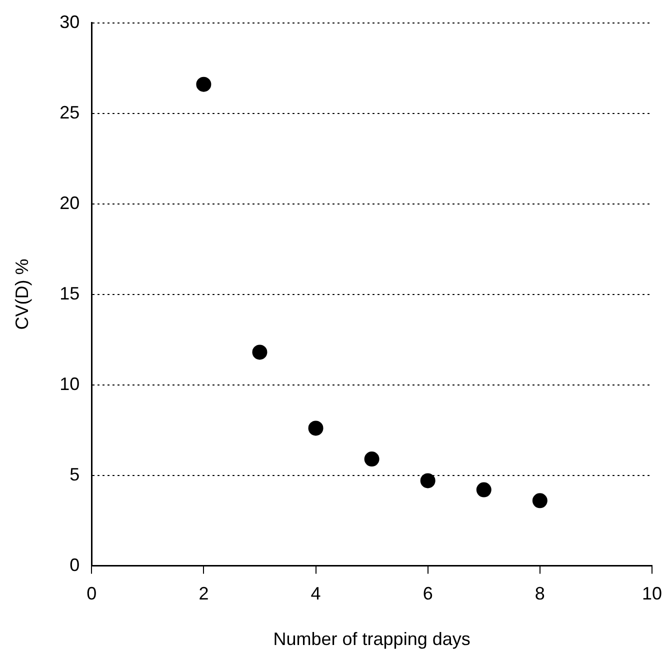  What do you see at coordinates (539, 594) in the screenshot?
I see `x-tick-label: 8` at bounding box center [539, 594].